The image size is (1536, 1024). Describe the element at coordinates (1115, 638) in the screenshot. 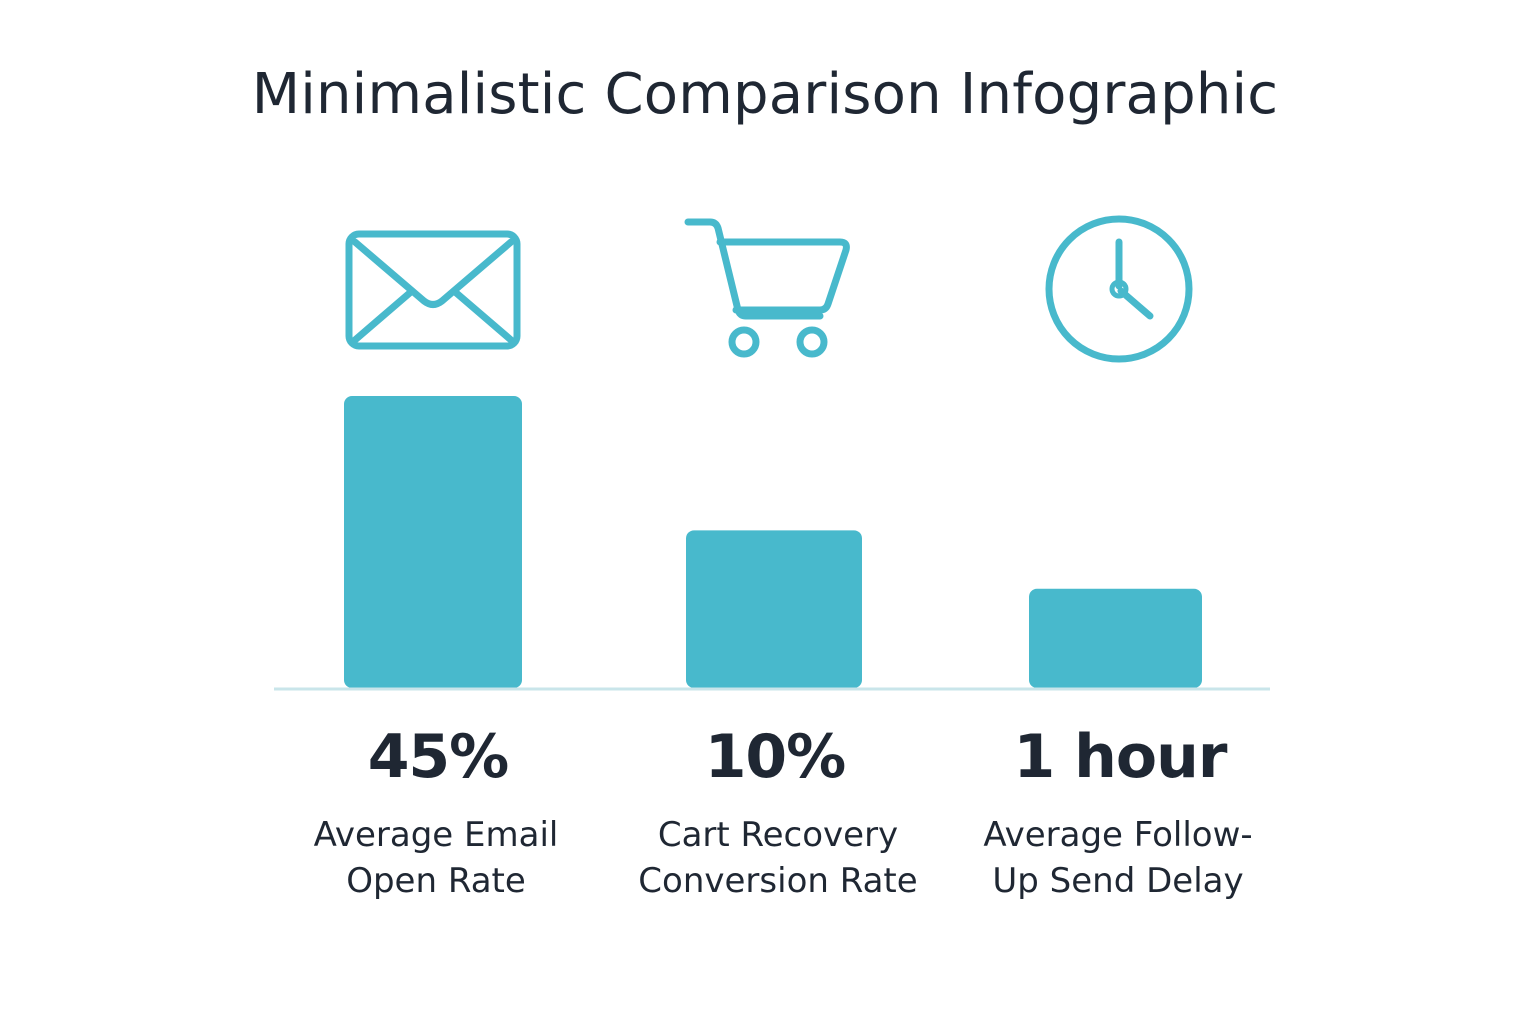

I see `bar-follow-up-delay` at that location.